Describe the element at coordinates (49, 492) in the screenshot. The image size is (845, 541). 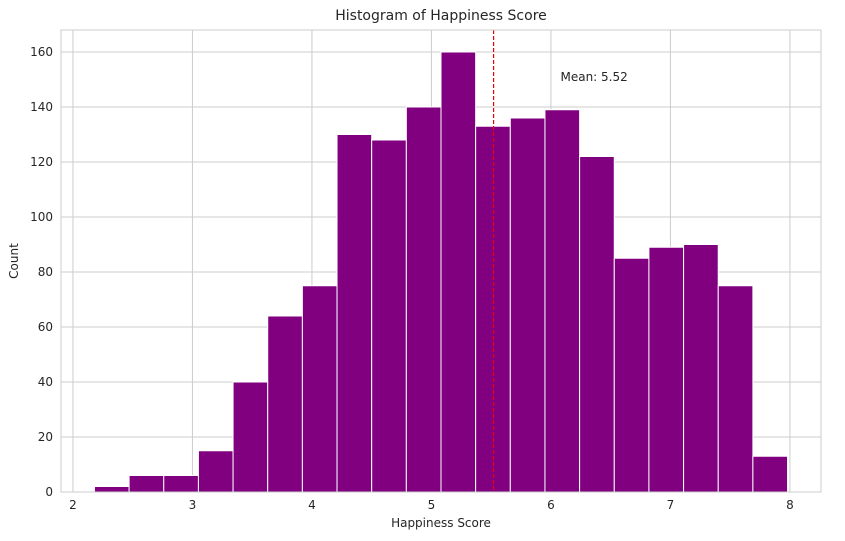
I see `y-tick-label: 0` at that location.